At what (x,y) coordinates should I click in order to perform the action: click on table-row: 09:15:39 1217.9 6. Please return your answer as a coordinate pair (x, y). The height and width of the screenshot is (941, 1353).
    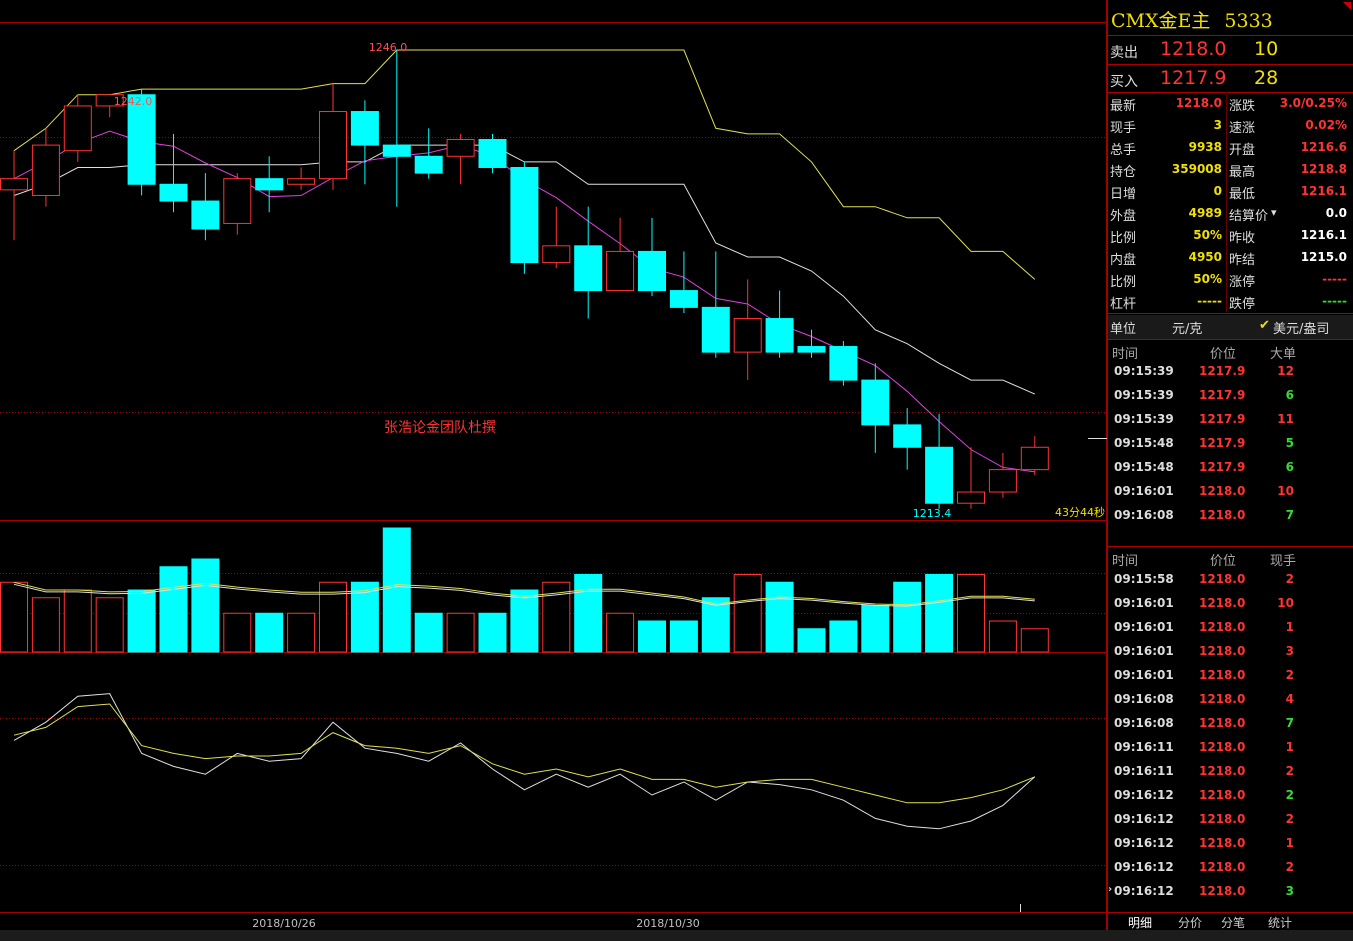
    Looking at the image, I should click on (1230, 396).